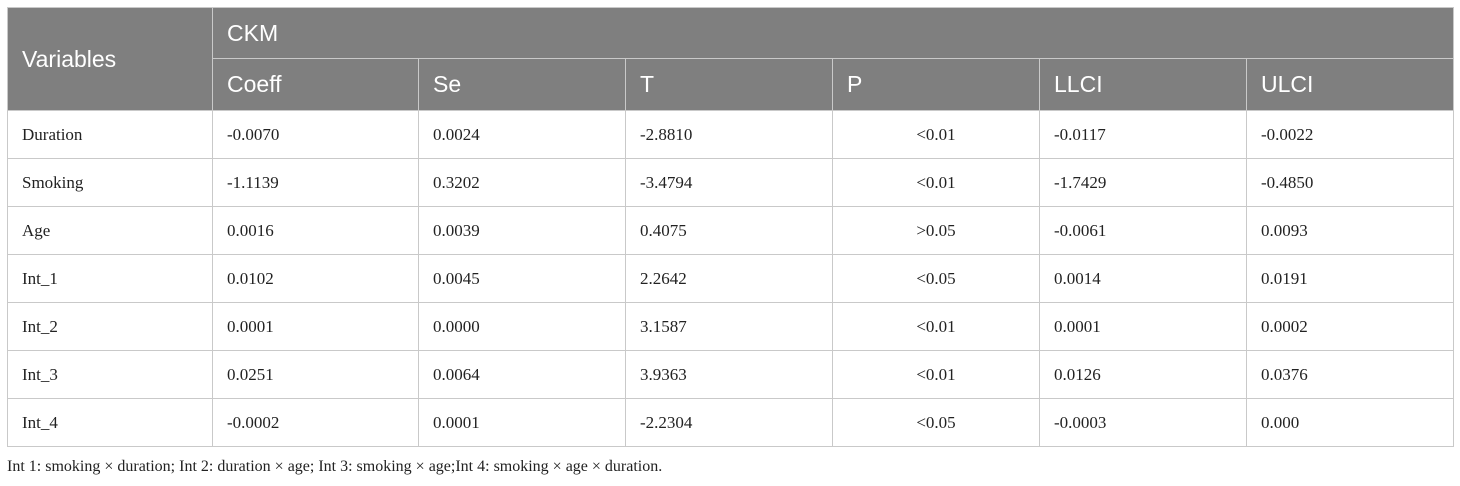  Describe the element at coordinates (522, 326) in the screenshot. I see `table-cell: 0.0000` at that location.